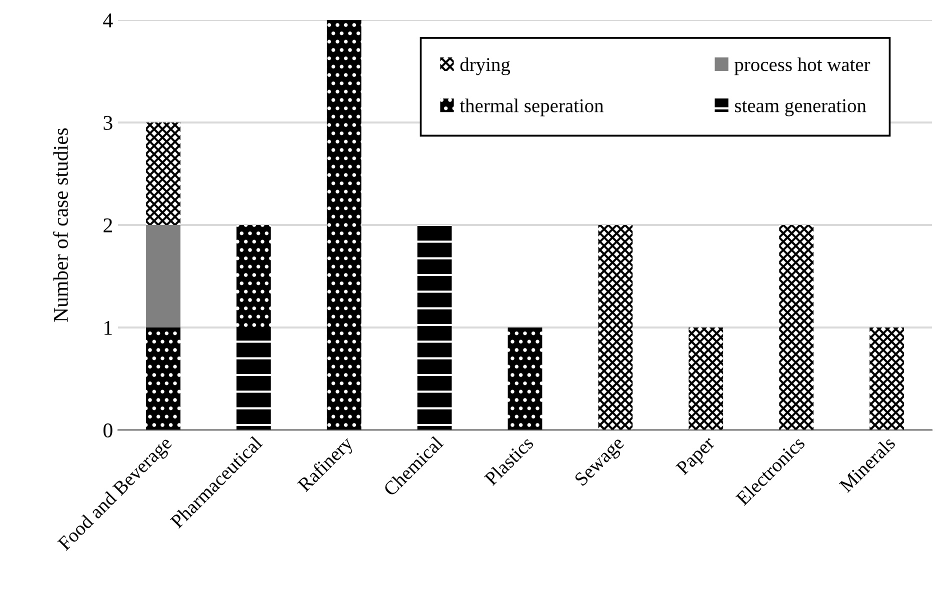  I want to click on y-tick-label: 4, so click(108, 21).